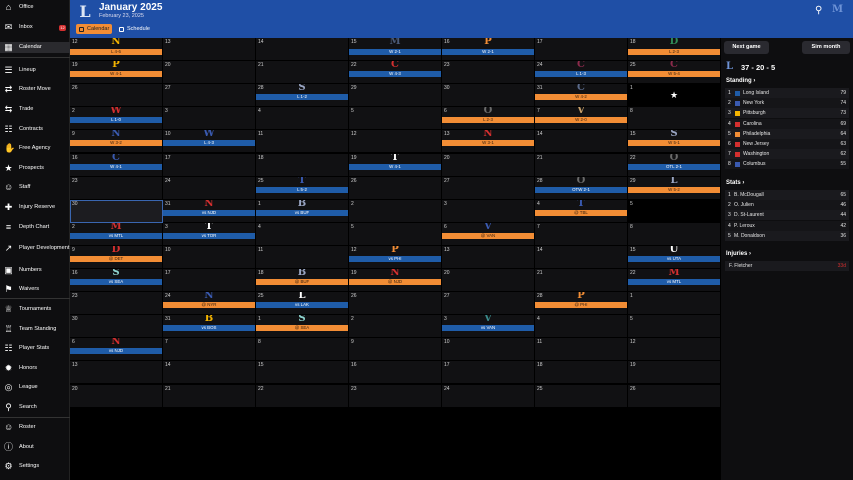 This screenshot has height=480, width=853. What do you see at coordinates (35, 387) in the screenshot?
I see `sidebar-item-league: ◎ League` at bounding box center [35, 387].